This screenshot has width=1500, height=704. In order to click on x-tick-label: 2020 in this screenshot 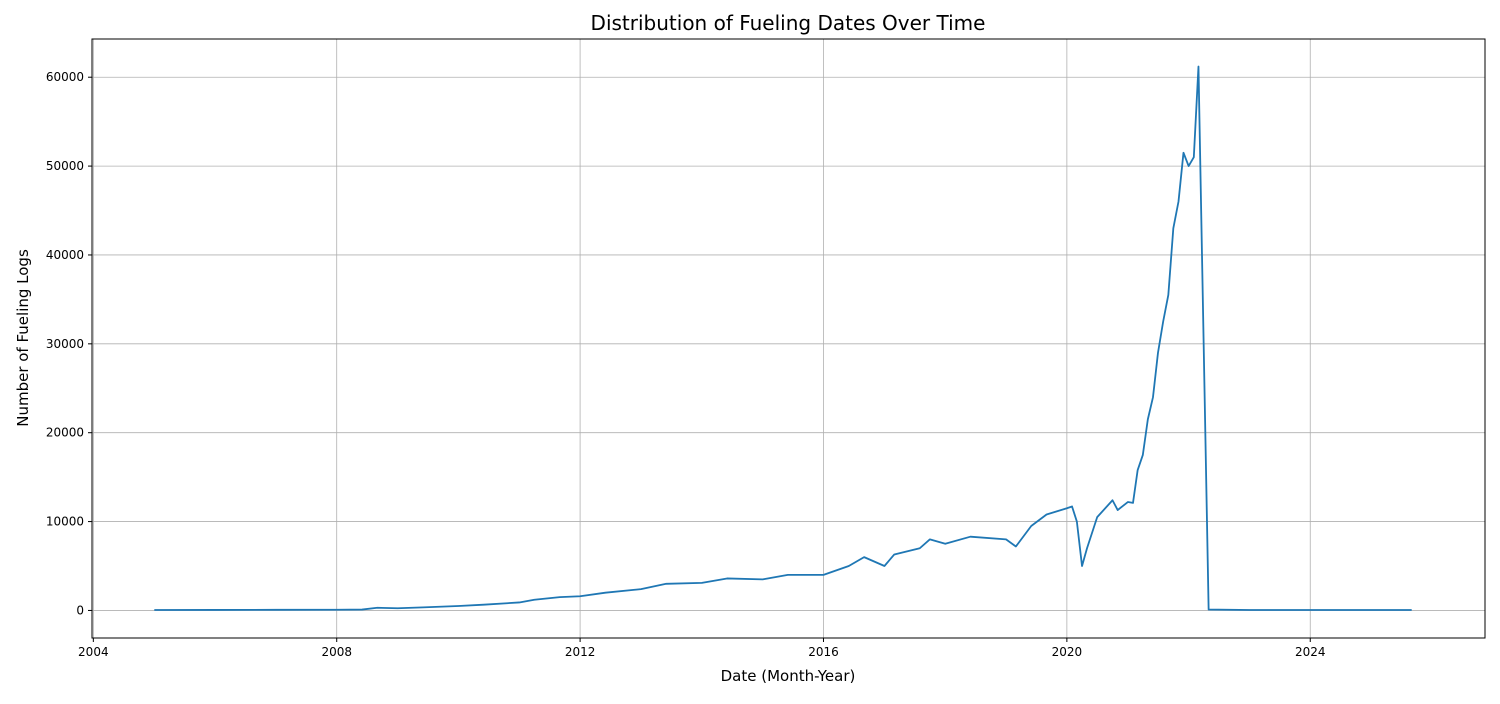, I will do `click(1067, 652)`.